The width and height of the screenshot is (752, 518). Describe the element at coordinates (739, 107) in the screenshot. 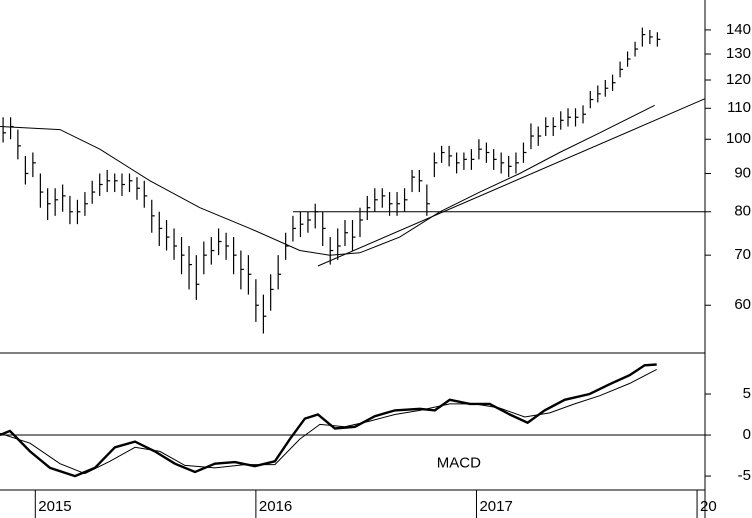

I see `y-tick-label: 110` at that location.